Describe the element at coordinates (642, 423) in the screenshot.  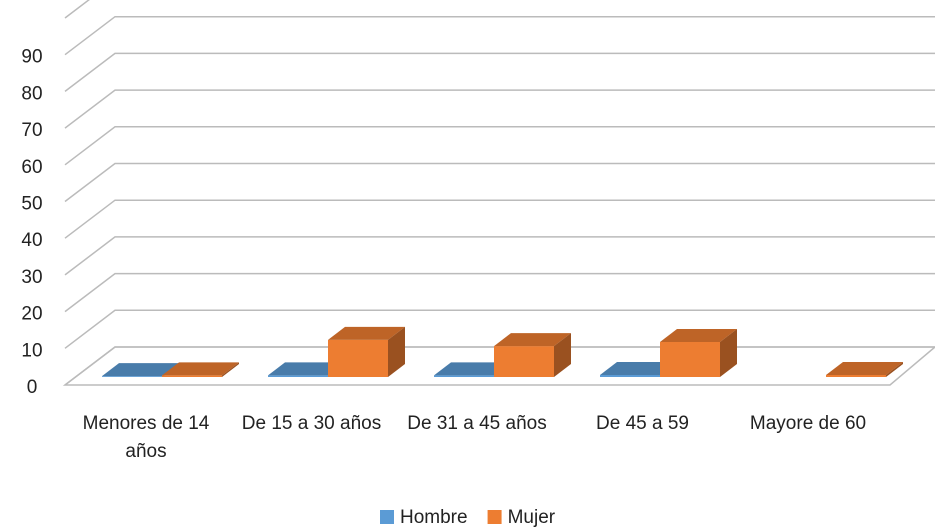
I see `x-tick-label: De 45 a 59` at that location.